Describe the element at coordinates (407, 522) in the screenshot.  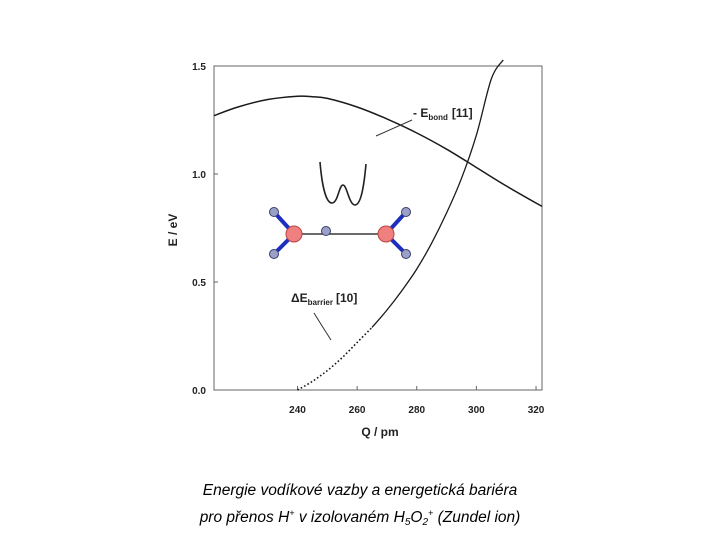
I see `caption-sub-five: 5` at that location.